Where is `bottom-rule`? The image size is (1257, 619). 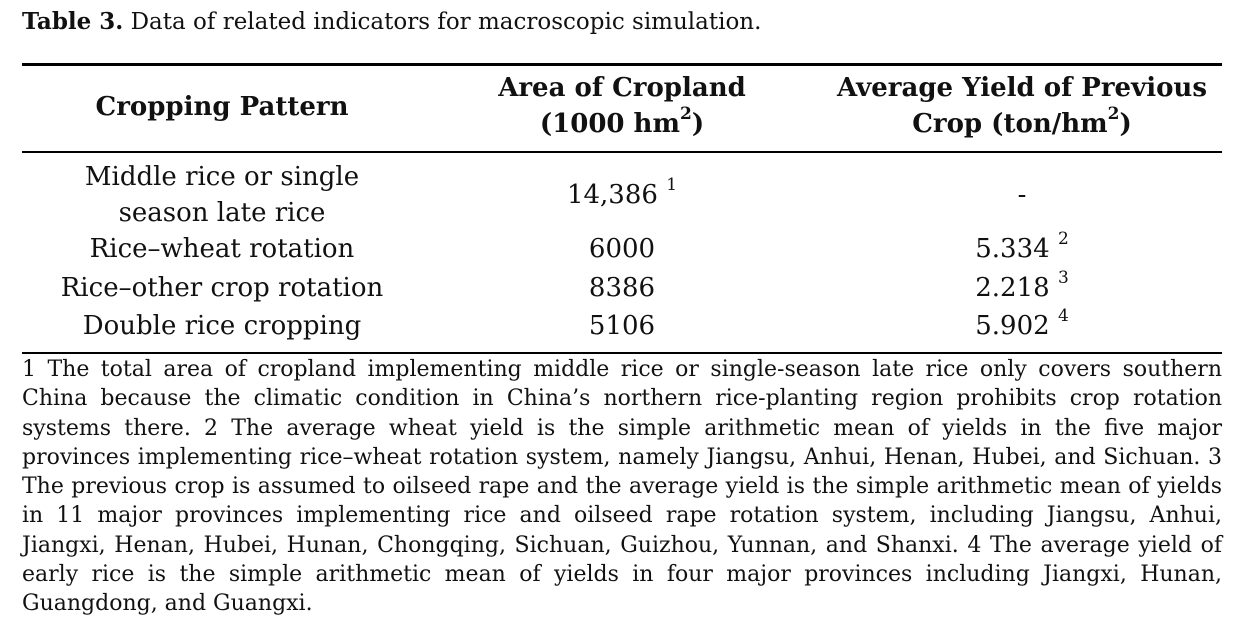
bottom-rule is located at coordinates (622, 353).